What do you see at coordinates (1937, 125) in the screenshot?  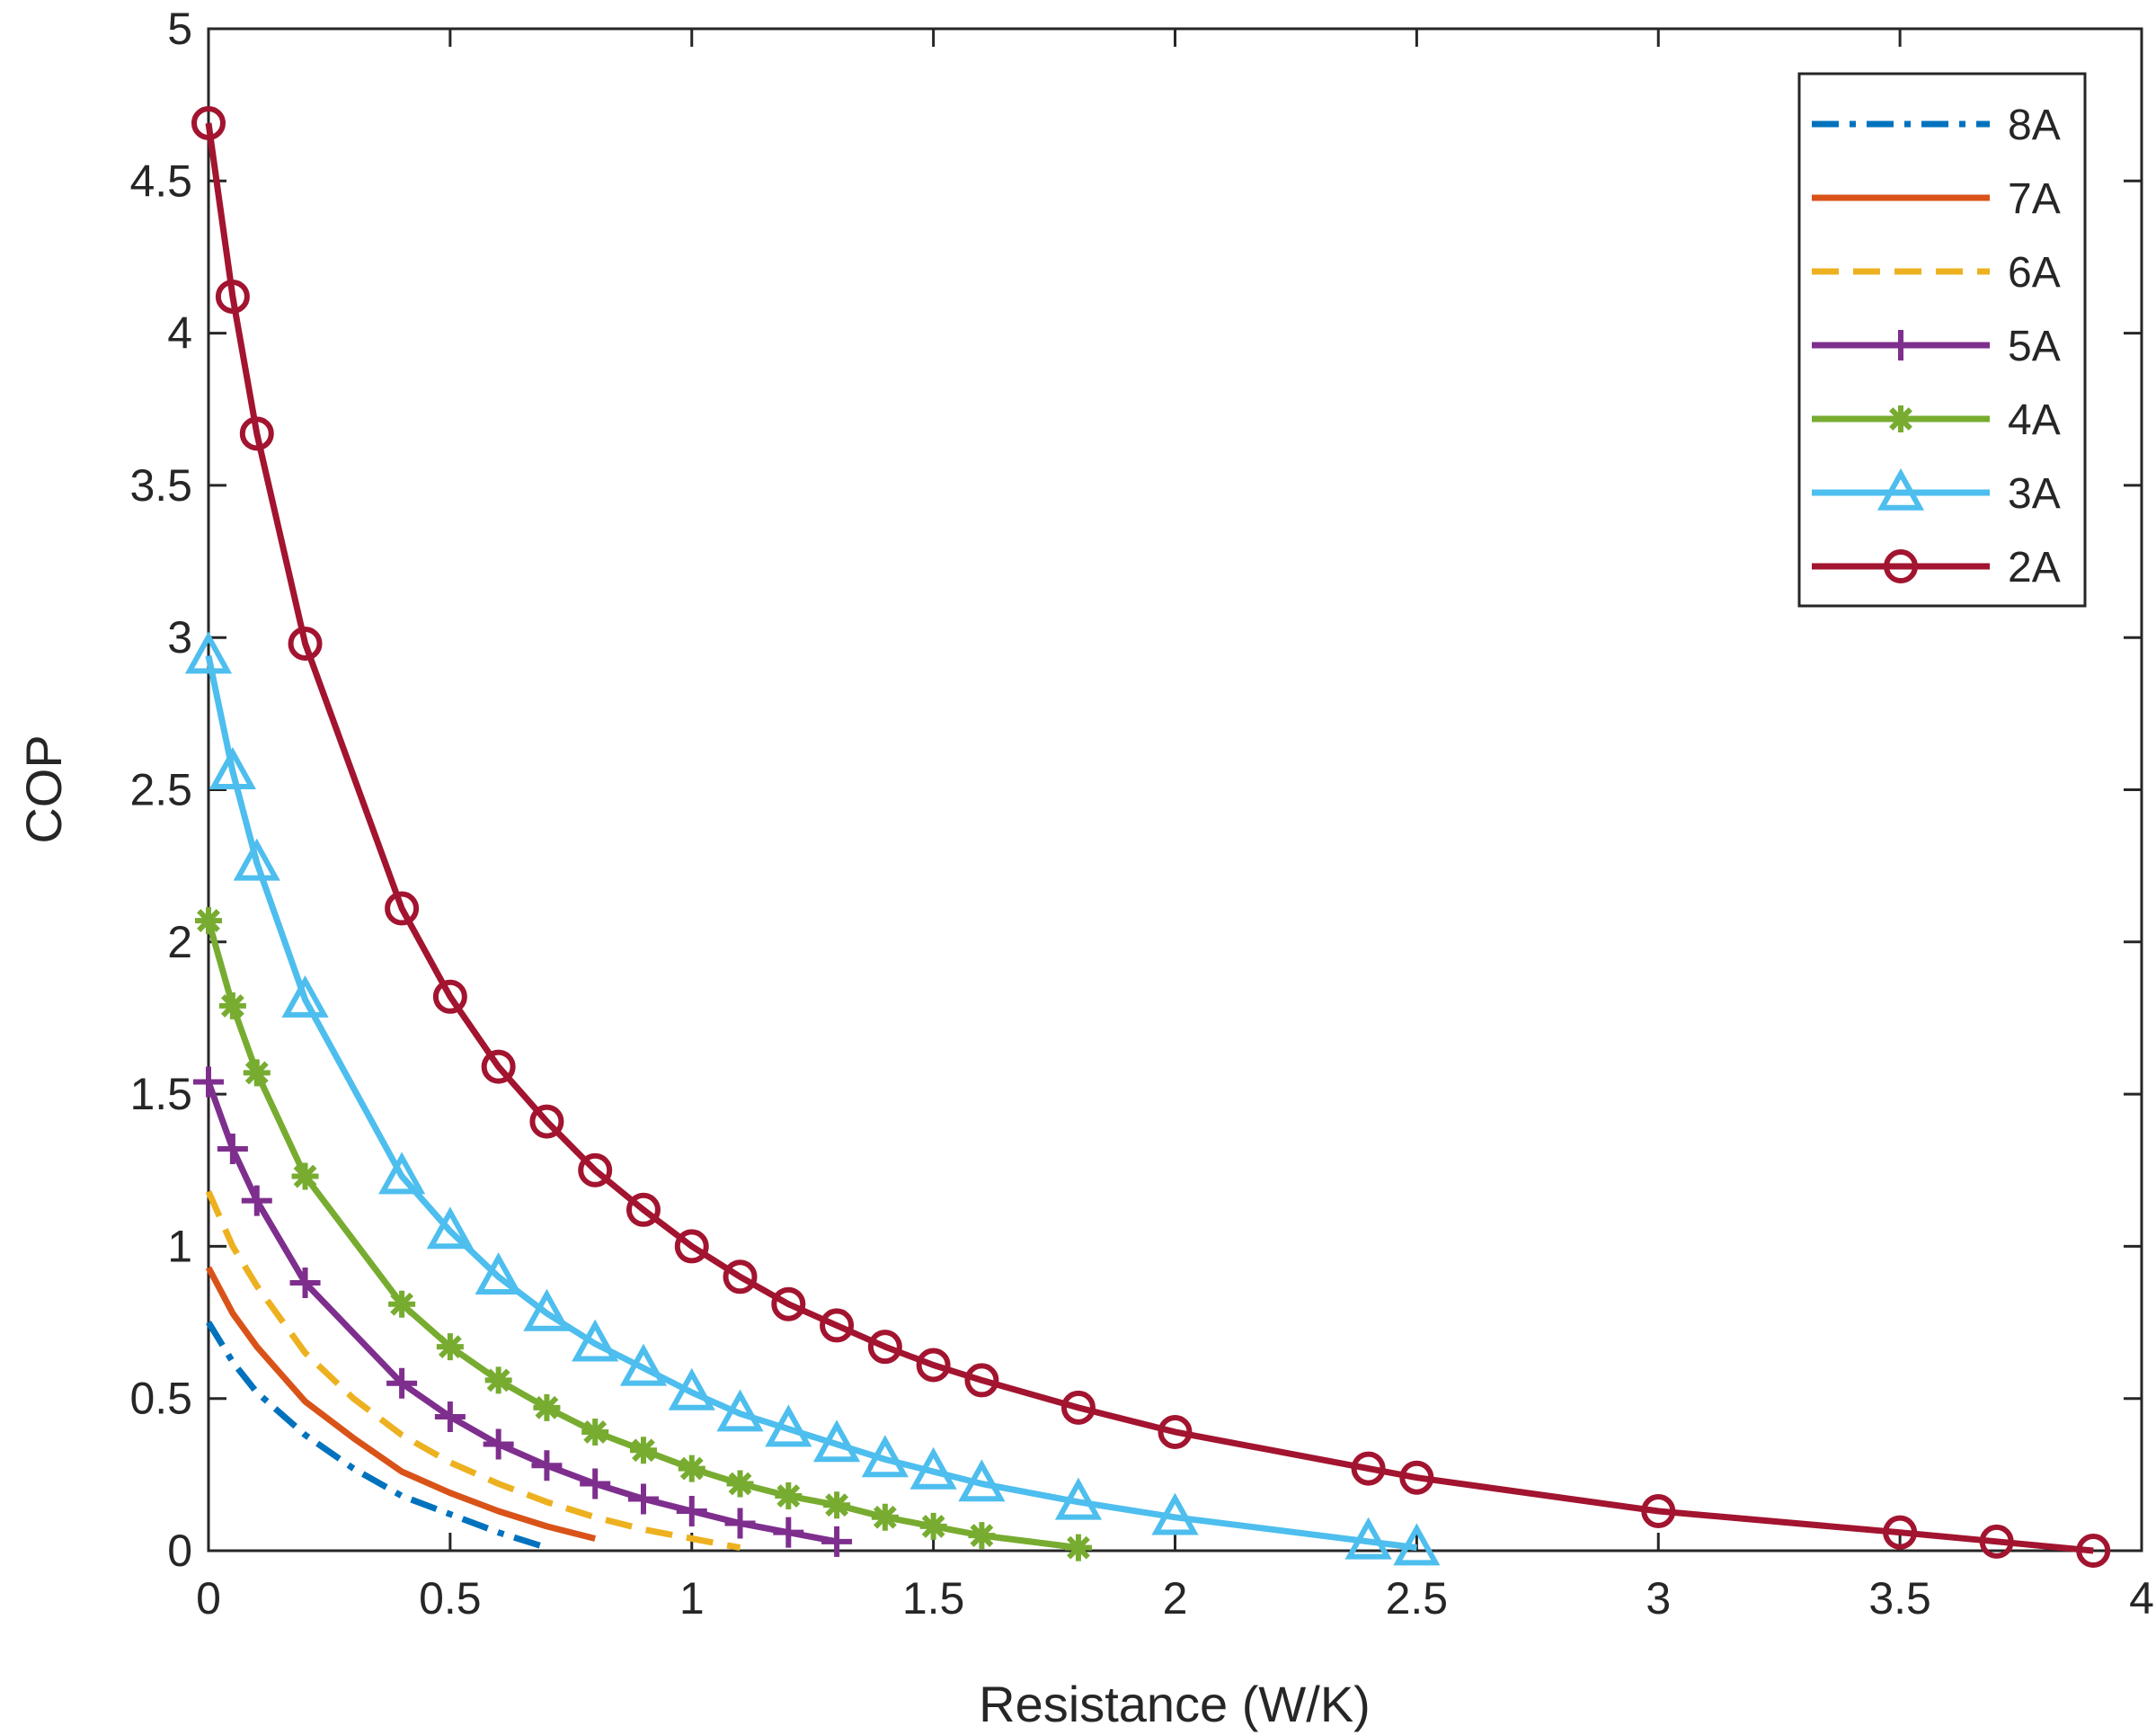 I see `legend-item-8A: 8A` at bounding box center [1937, 125].